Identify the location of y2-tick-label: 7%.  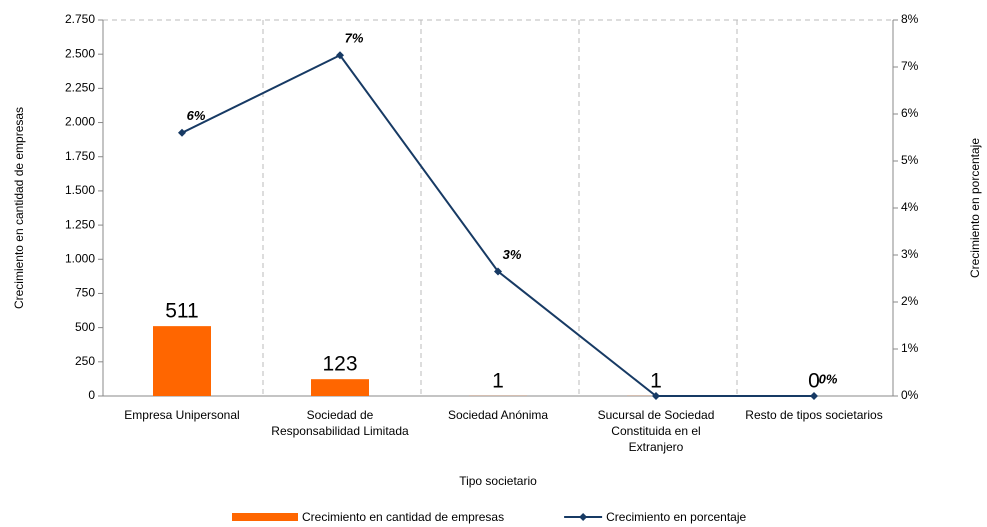
(910, 66).